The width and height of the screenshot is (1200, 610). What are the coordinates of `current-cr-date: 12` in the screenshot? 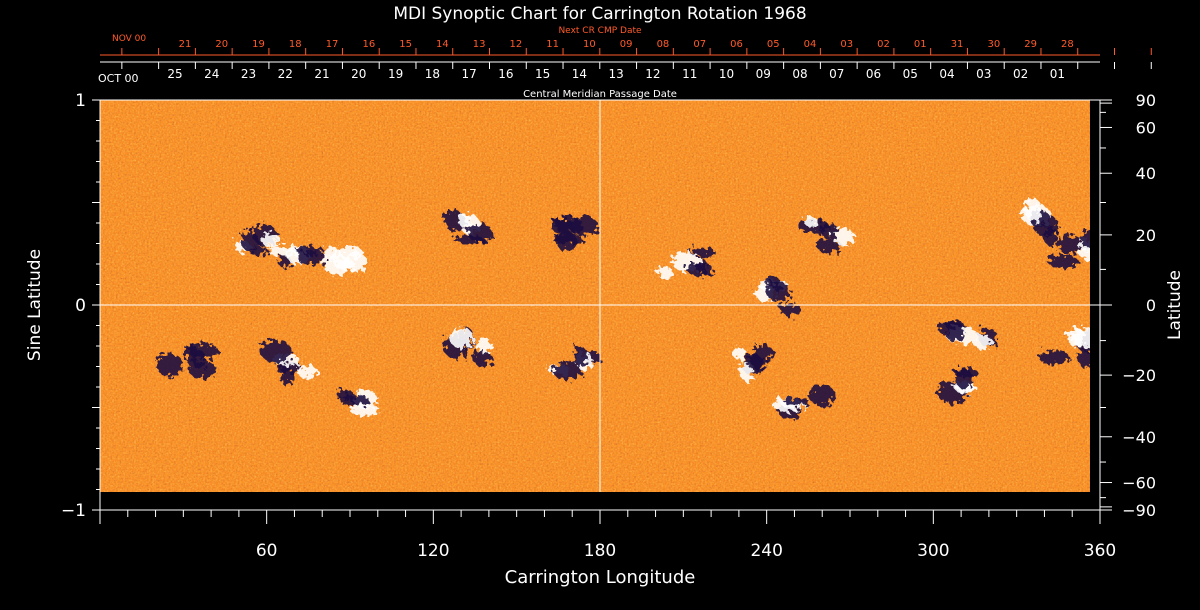 It's located at (652, 74).